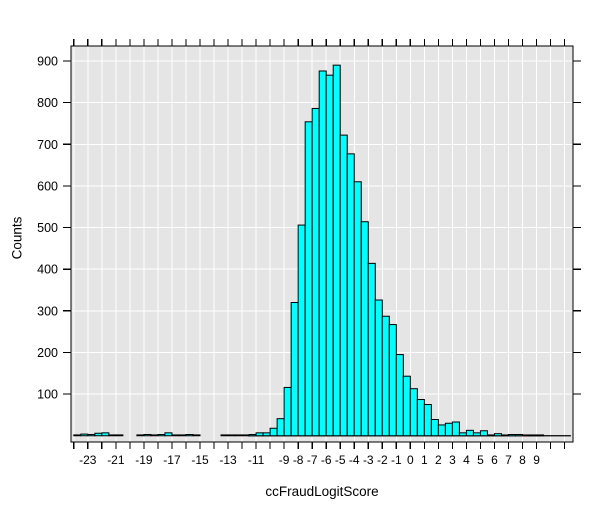 This screenshot has height=517, width=612. Describe the element at coordinates (536, 460) in the screenshot. I see `x-axis-tick-label: 9` at that location.